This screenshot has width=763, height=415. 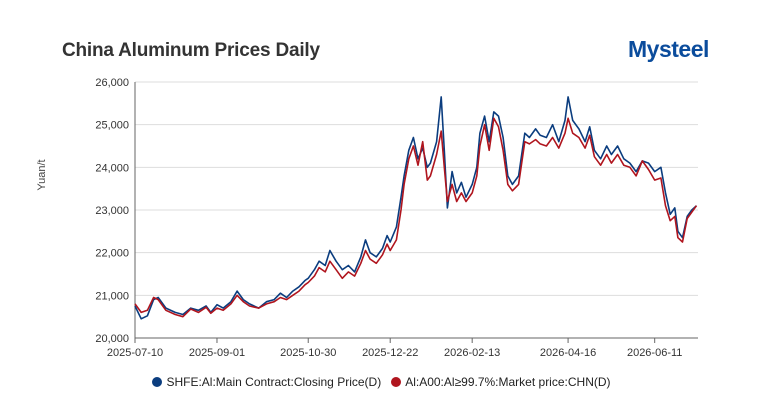 I want to click on x-tick-label: 2026-06-11, so click(x=654, y=353).